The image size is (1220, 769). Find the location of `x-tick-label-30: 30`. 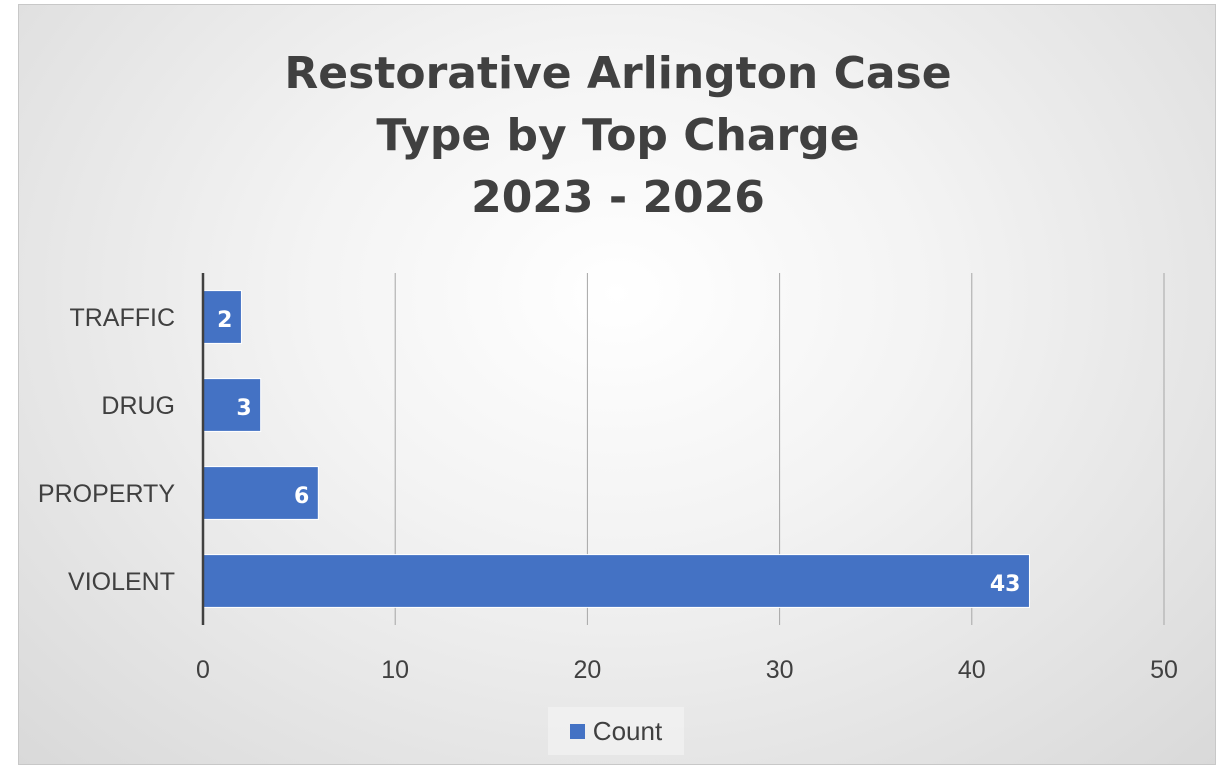

x-tick-label-30: 30 is located at coordinates (780, 670).